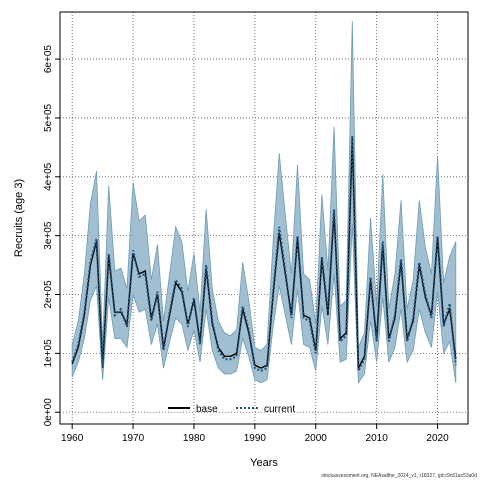 The height and width of the screenshot is (480, 480). I want to click on x-axis: 1960 1970 1980 1990 2000 2010 2020, so click(255, 434).